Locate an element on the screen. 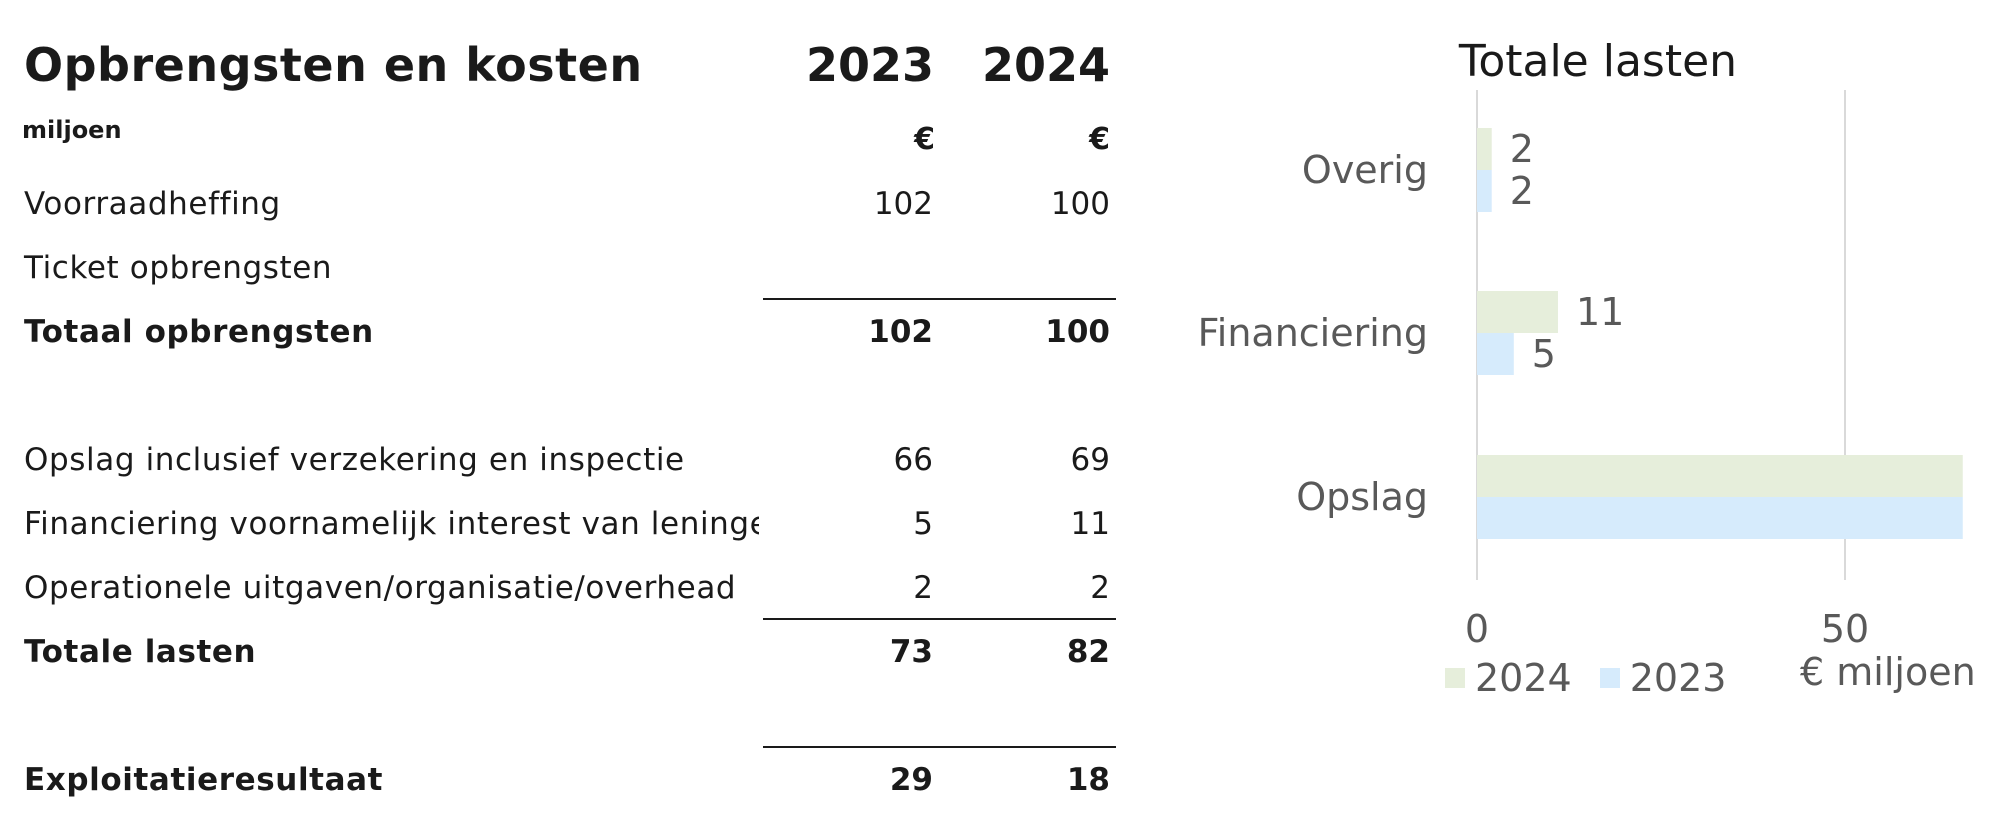 Image resolution: width=2006 pixels, height=818 pixels. data-label: 5 is located at coordinates (1544, 354).